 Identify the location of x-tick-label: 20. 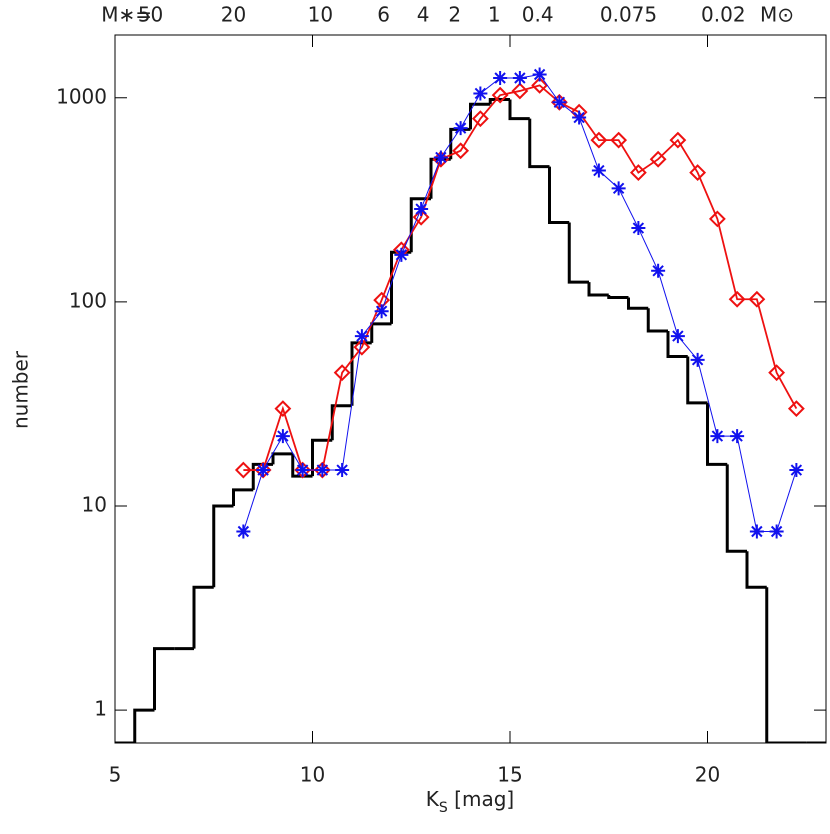
(707, 775).